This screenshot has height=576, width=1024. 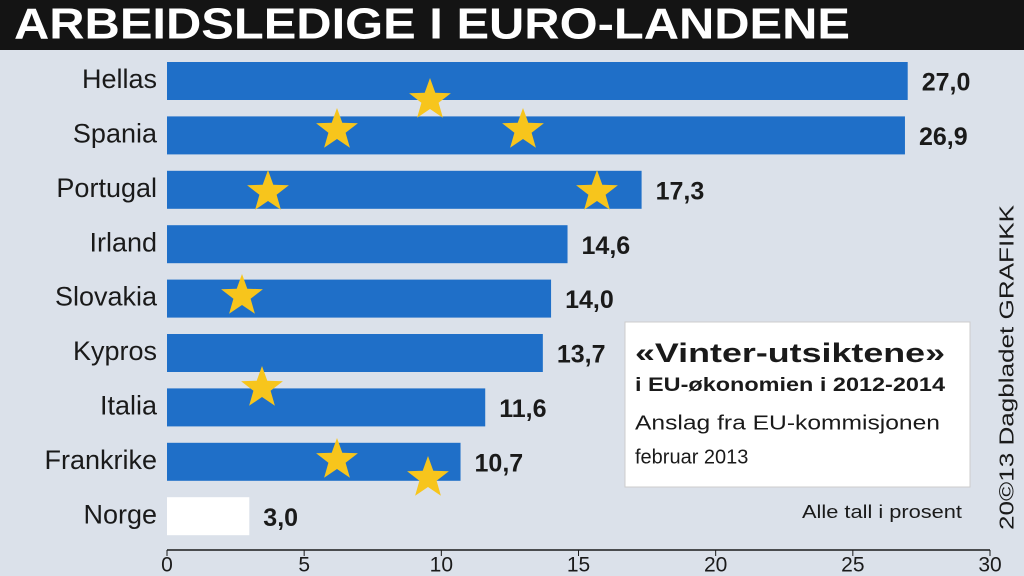 What do you see at coordinates (115, 351) in the screenshot?
I see `category-label: Kypros` at bounding box center [115, 351].